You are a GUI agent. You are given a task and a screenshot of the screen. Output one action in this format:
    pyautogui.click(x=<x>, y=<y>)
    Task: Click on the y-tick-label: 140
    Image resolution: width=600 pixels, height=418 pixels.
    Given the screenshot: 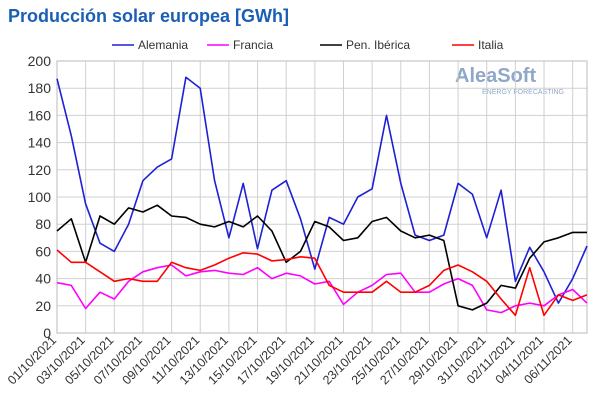 What is the action you would take?
    pyautogui.click(x=40, y=143)
    